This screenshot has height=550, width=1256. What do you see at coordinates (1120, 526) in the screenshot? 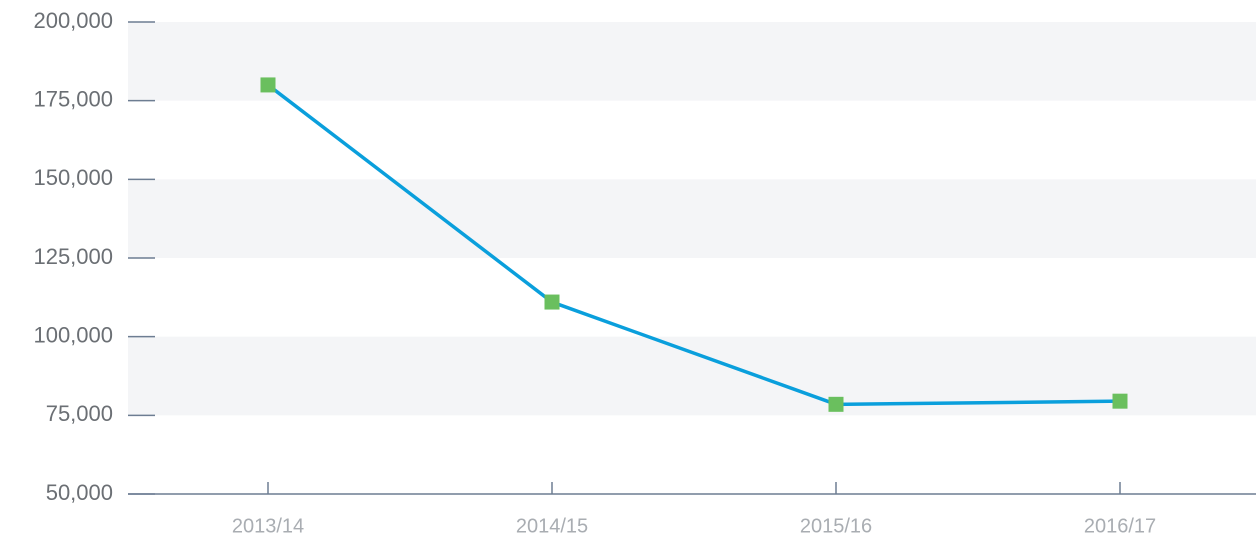
I see `x-tick-label: 2016/17` at bounding box center [1120, 526].